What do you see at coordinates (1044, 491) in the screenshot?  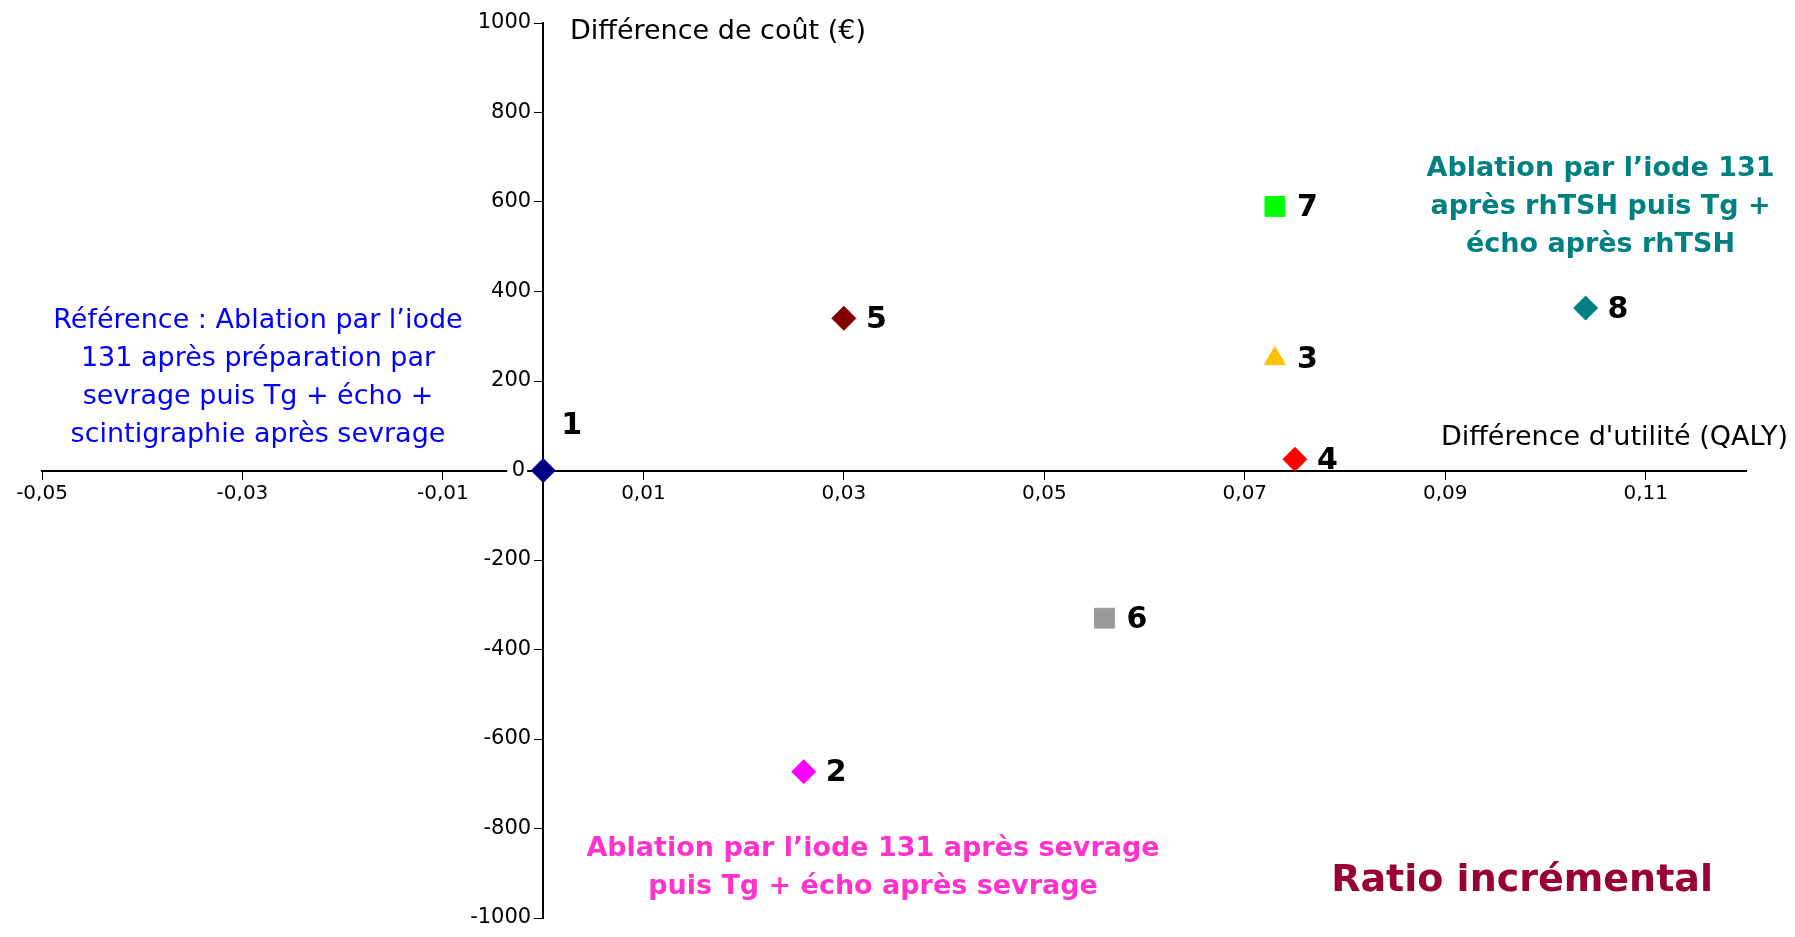 I see `x-tick-label: 0,05` at bounding box center [1044, 491].